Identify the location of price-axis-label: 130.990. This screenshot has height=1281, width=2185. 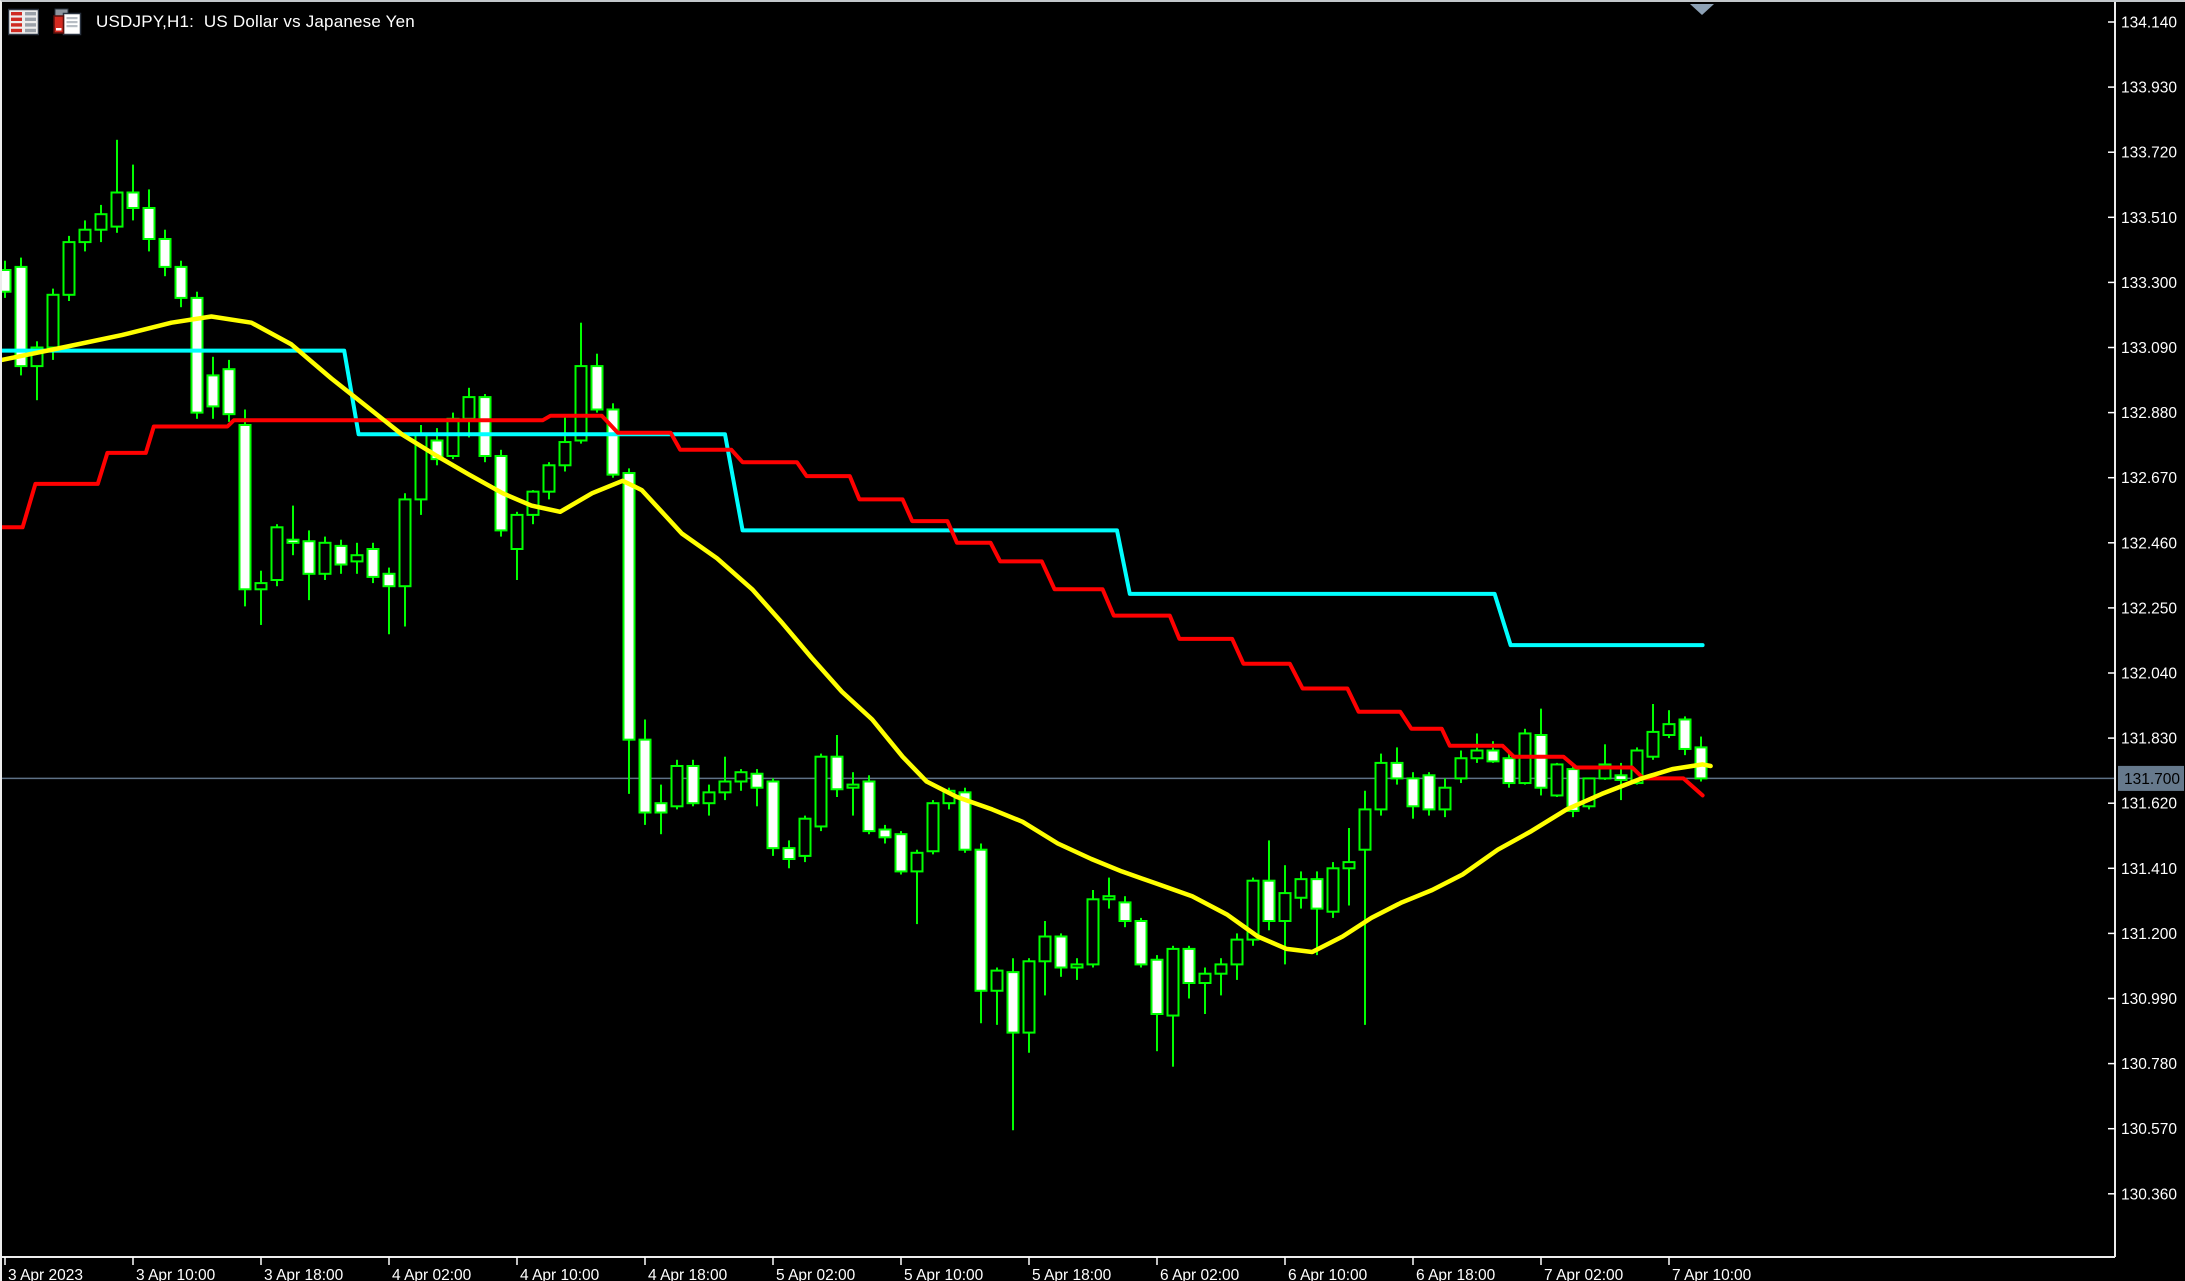
(2149, 999).